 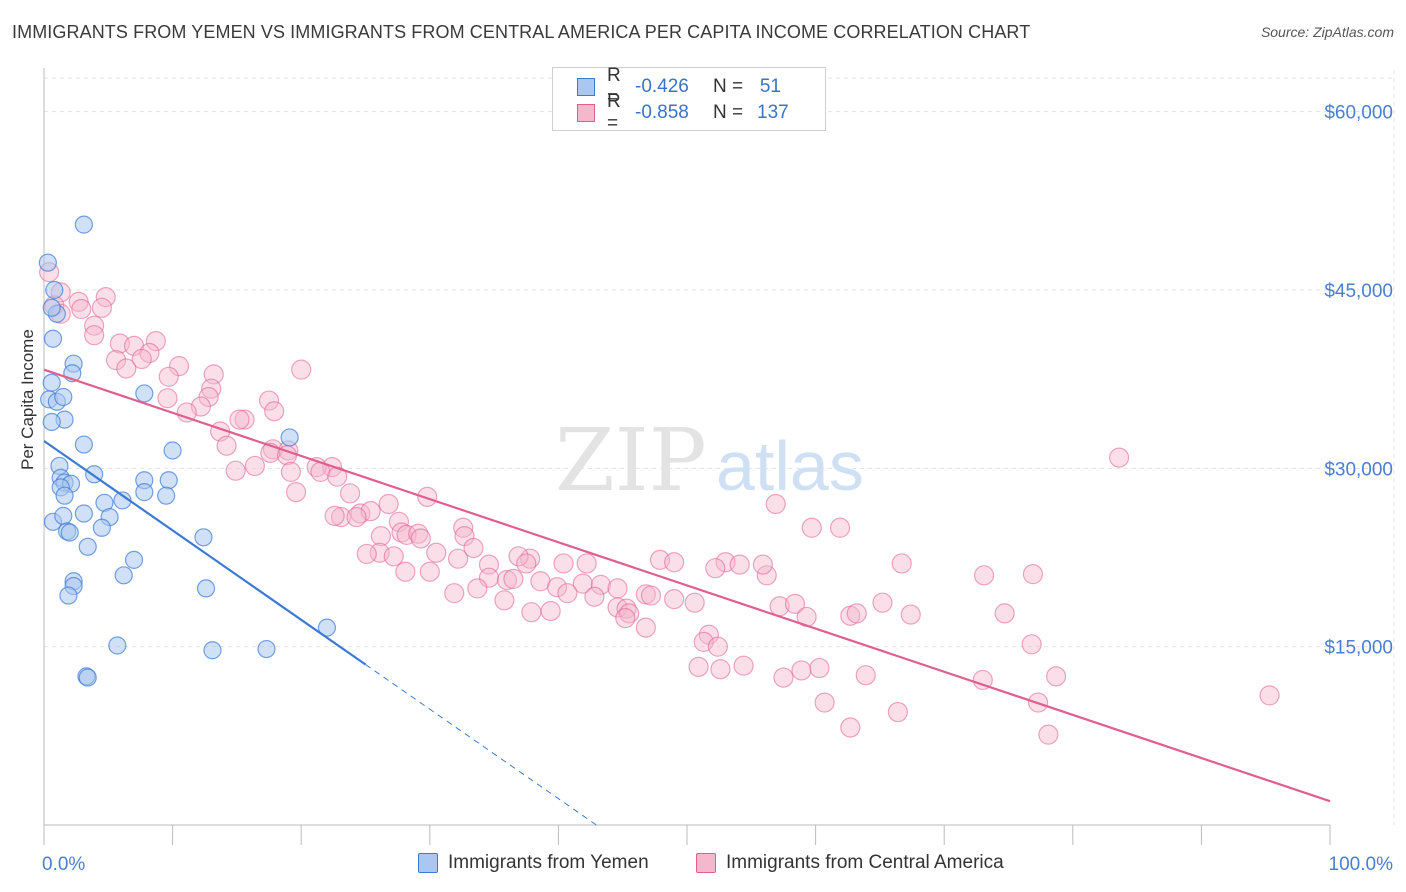 What do you see at coordinates (63, 864) in the screenshot?
I see `x-tick-label: 0.0%` at bounding box center [63, 864].